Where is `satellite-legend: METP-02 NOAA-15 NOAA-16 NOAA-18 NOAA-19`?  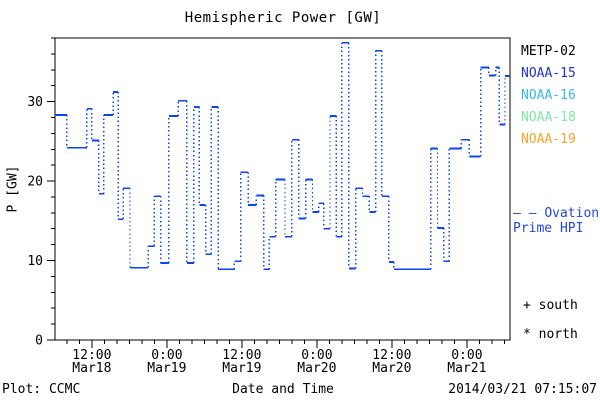 satellite-legend: METP-02 NOAA-15 NOAA-16 NOAA-18 NOAA-19 is located at coordinates (548, 100).